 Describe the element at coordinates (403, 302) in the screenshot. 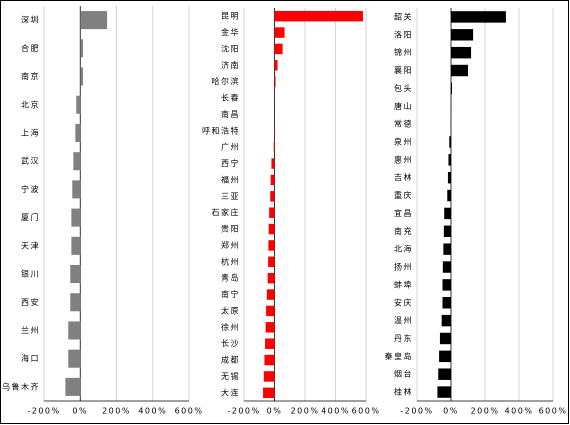

I see `y-tick-label: 安庆` at that location.